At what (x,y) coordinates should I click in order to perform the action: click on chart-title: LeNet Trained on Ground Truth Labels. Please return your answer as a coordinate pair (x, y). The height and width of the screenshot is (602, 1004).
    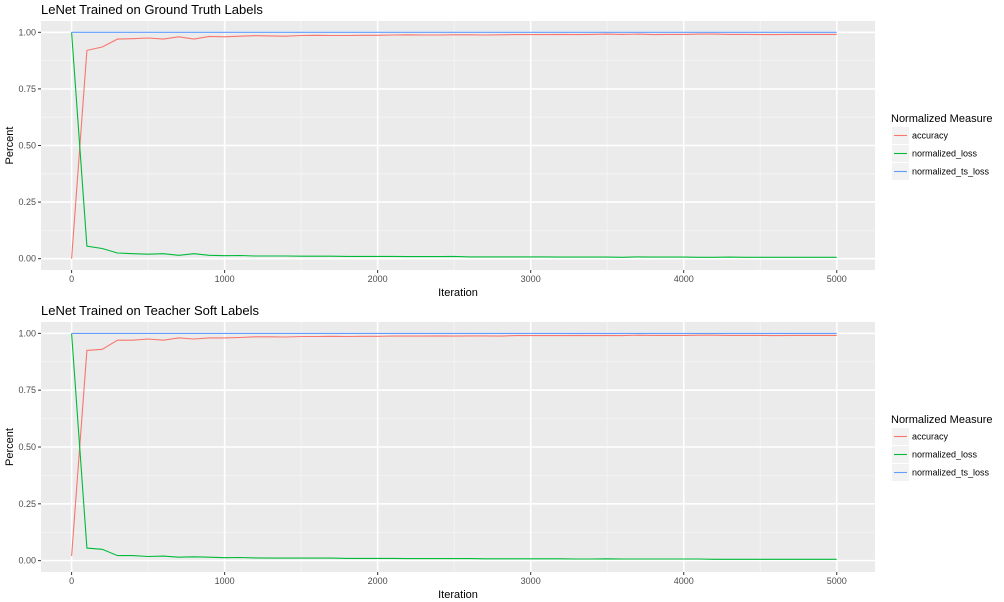
    Looking at the image, I should click on (152, 9).